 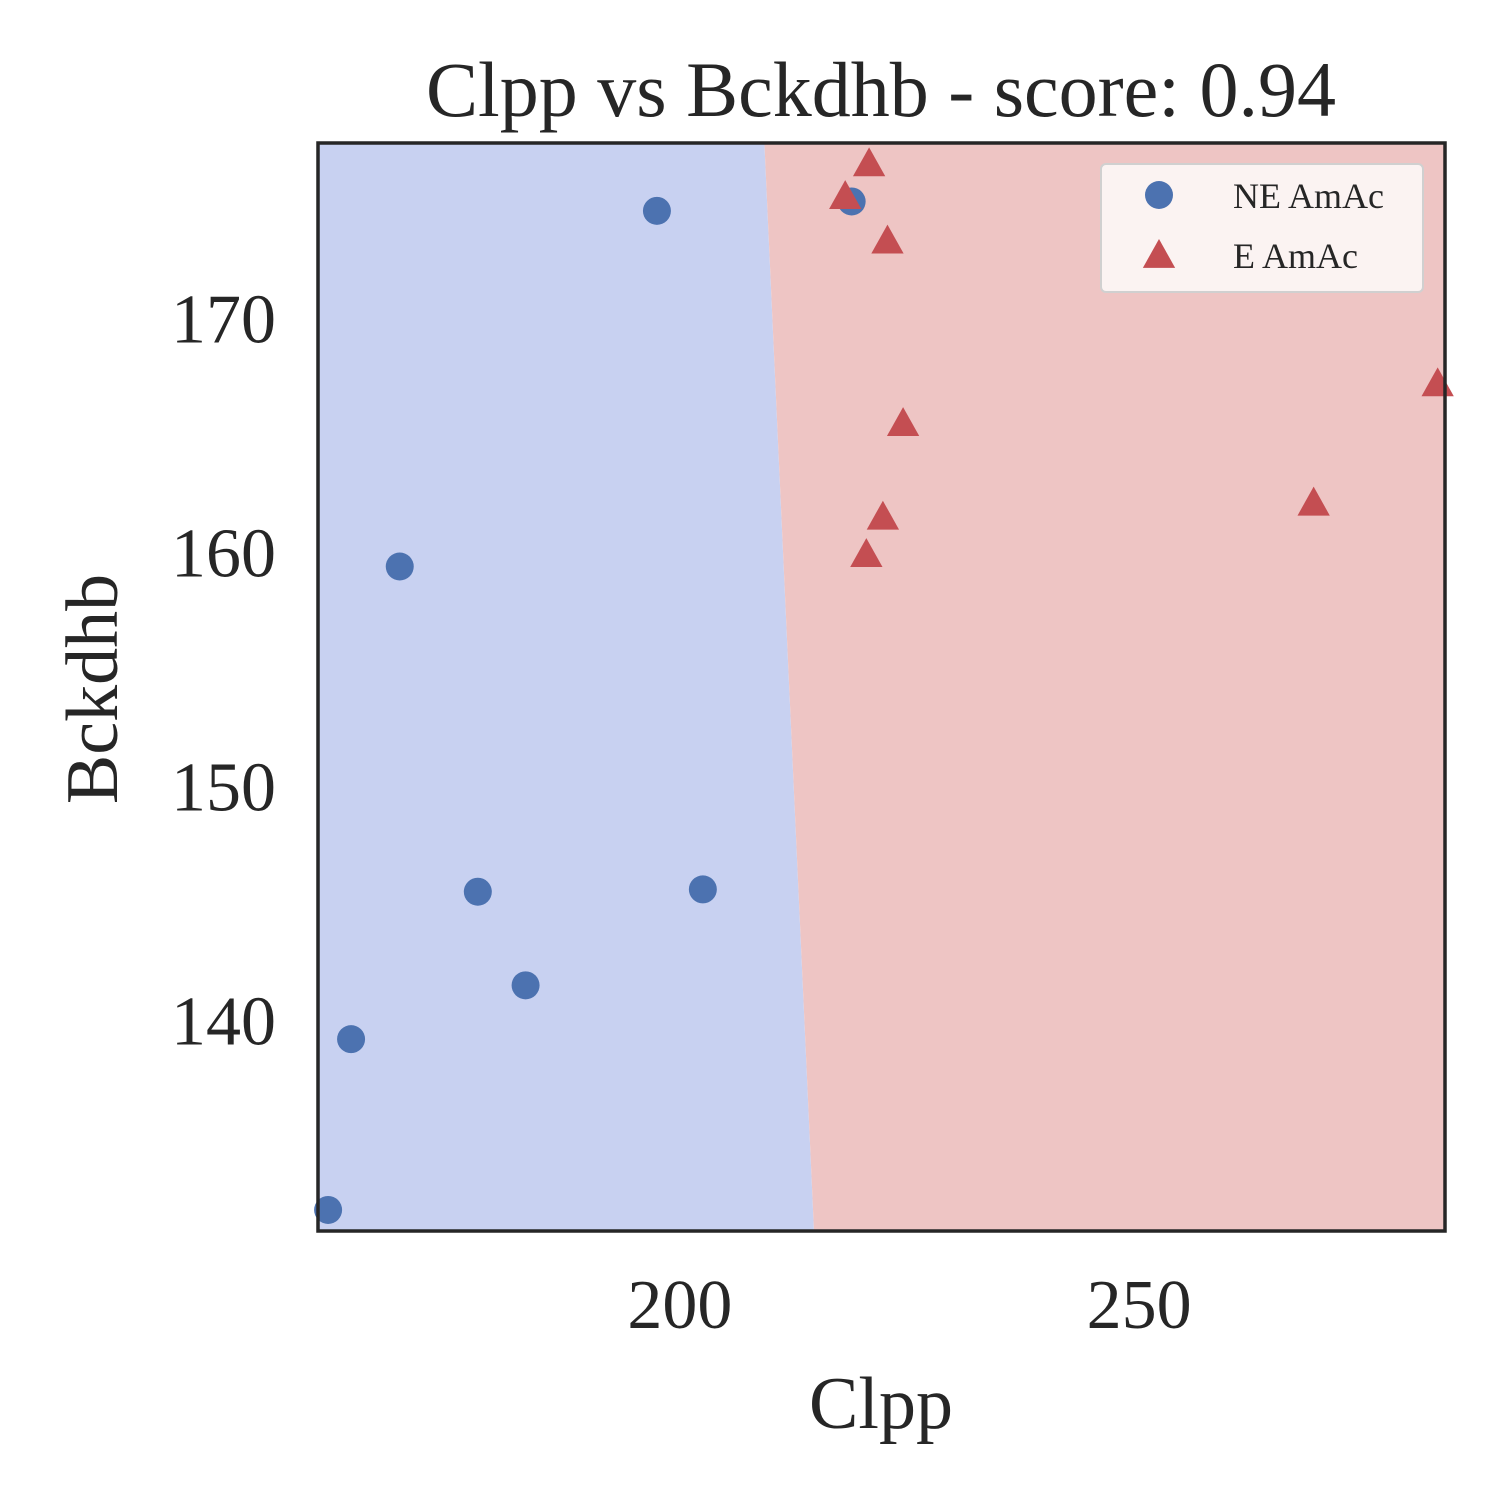 What do you see at coordinates (1159, 253) in the screenshot?
I see `legend-marker-e-amac` at bounding box center [1159, 253].